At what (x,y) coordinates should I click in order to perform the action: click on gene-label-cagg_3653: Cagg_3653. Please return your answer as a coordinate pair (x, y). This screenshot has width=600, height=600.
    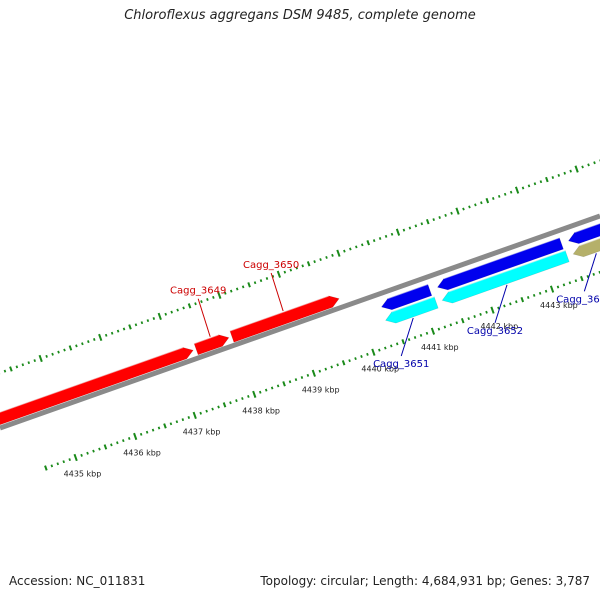
    Looking at the image, I should click on (578, 299).